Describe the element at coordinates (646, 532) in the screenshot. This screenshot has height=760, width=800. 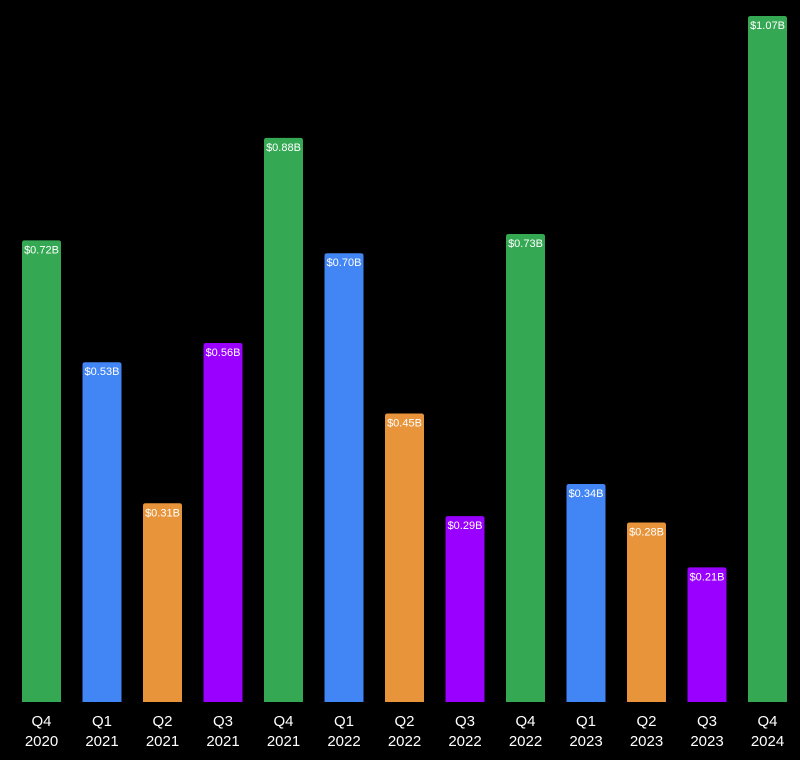
I see `value-label: $0.28B` at that location.